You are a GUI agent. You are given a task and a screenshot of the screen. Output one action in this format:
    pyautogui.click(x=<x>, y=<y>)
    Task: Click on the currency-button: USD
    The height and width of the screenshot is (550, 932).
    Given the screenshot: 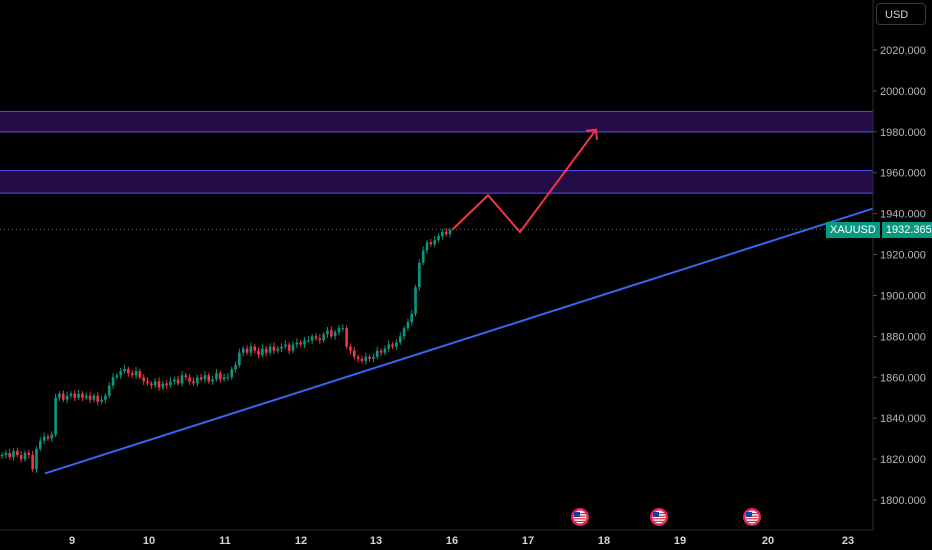 What is the action you would take?
    pyautogui.click(x=901, y=14)
    